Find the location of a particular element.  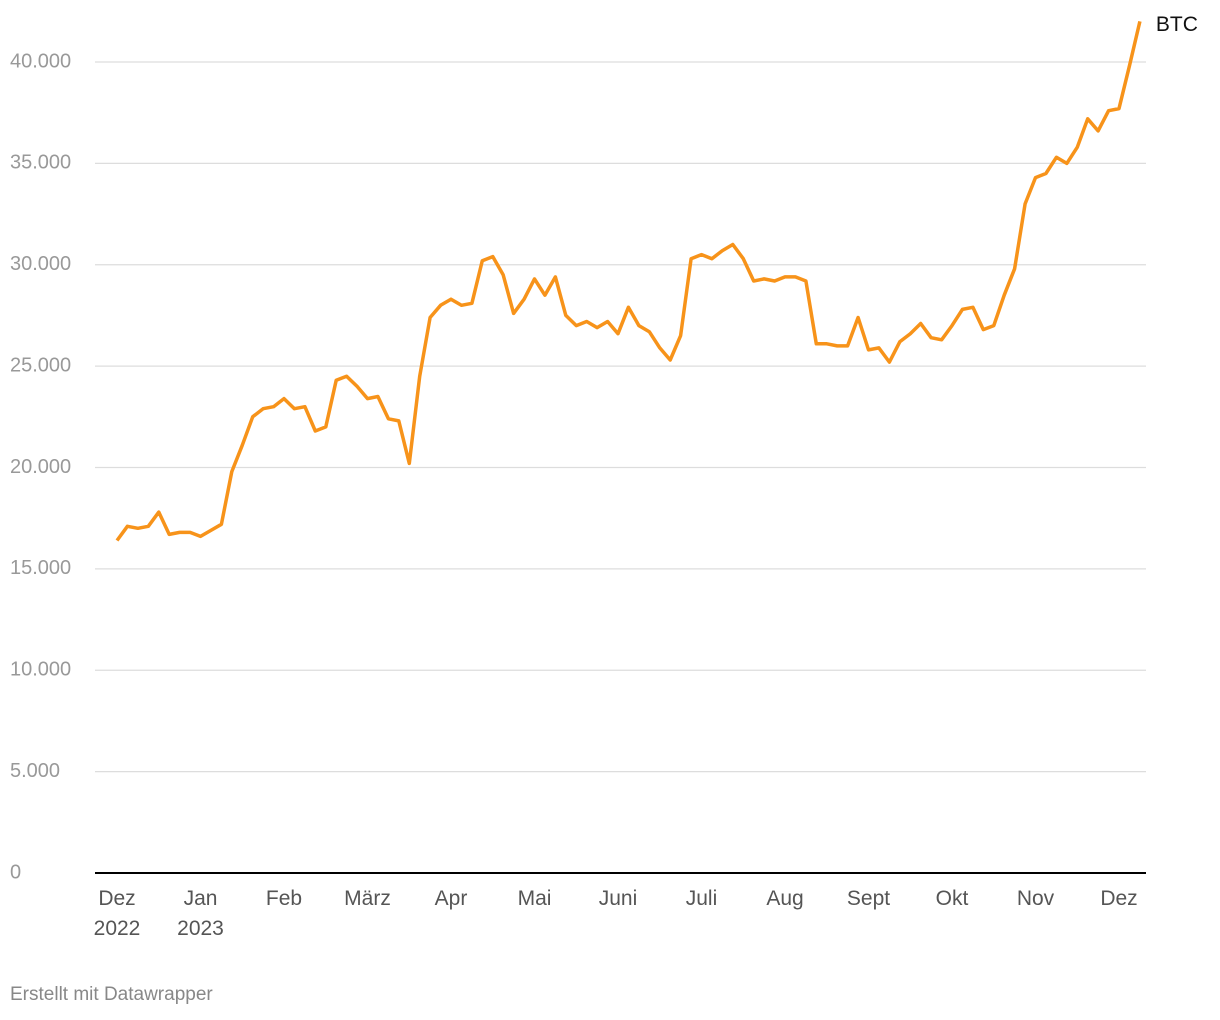

x-tick-label: Jan 2023 is located at coordinates (200, 913).